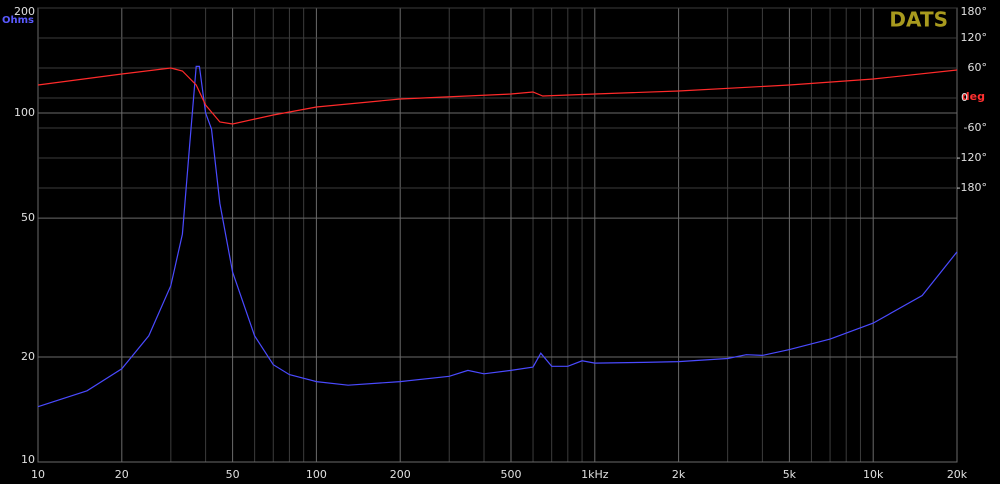 The height and width of the screenshot is (484, 1000). I want to click on x-tick-label: 10, so click(38, 474).